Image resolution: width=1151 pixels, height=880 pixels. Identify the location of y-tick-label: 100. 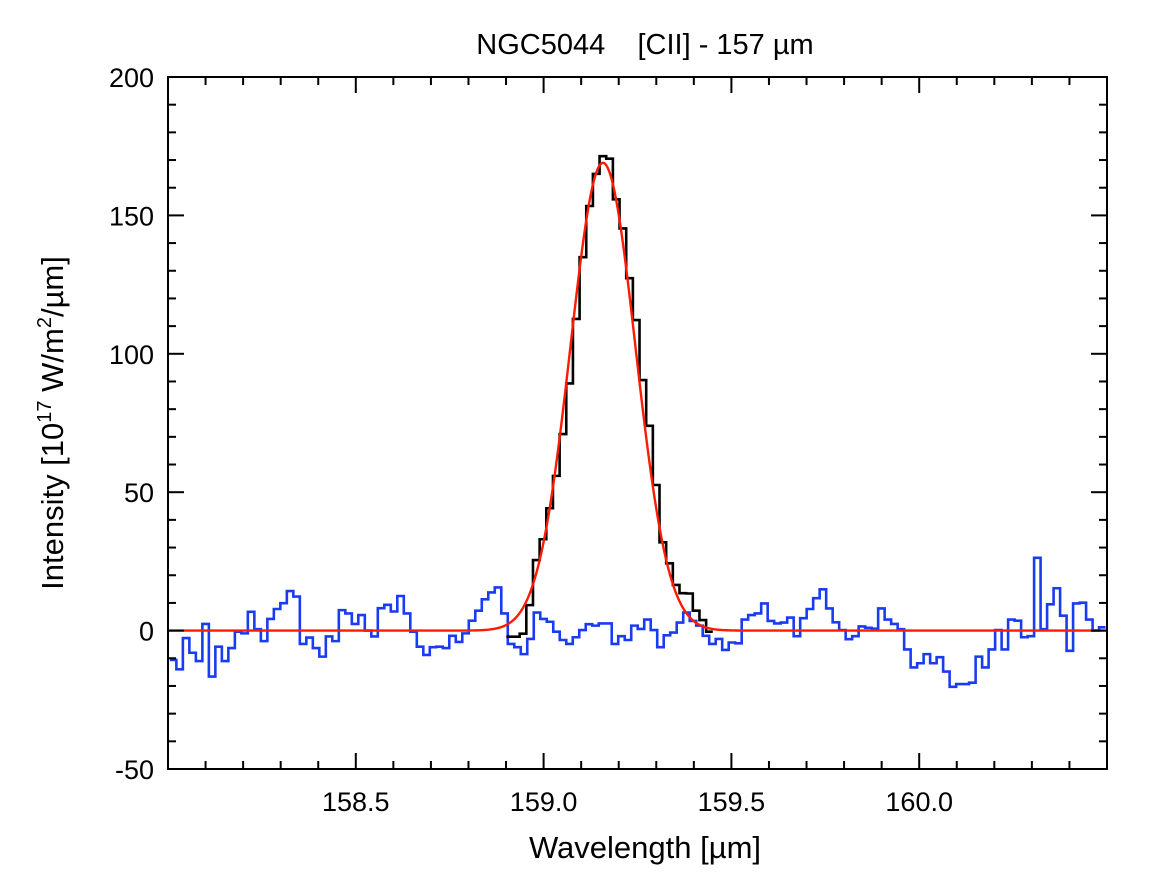
(131, 355).